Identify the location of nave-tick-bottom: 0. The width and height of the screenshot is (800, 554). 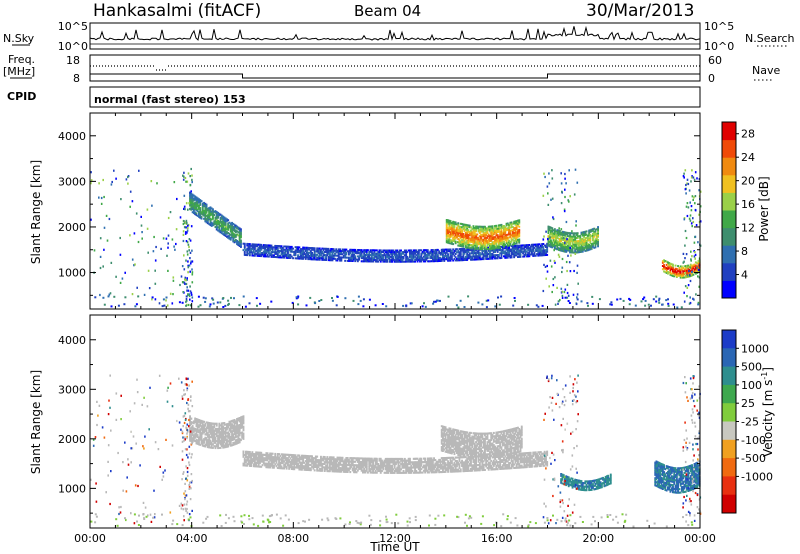
(711, 78).